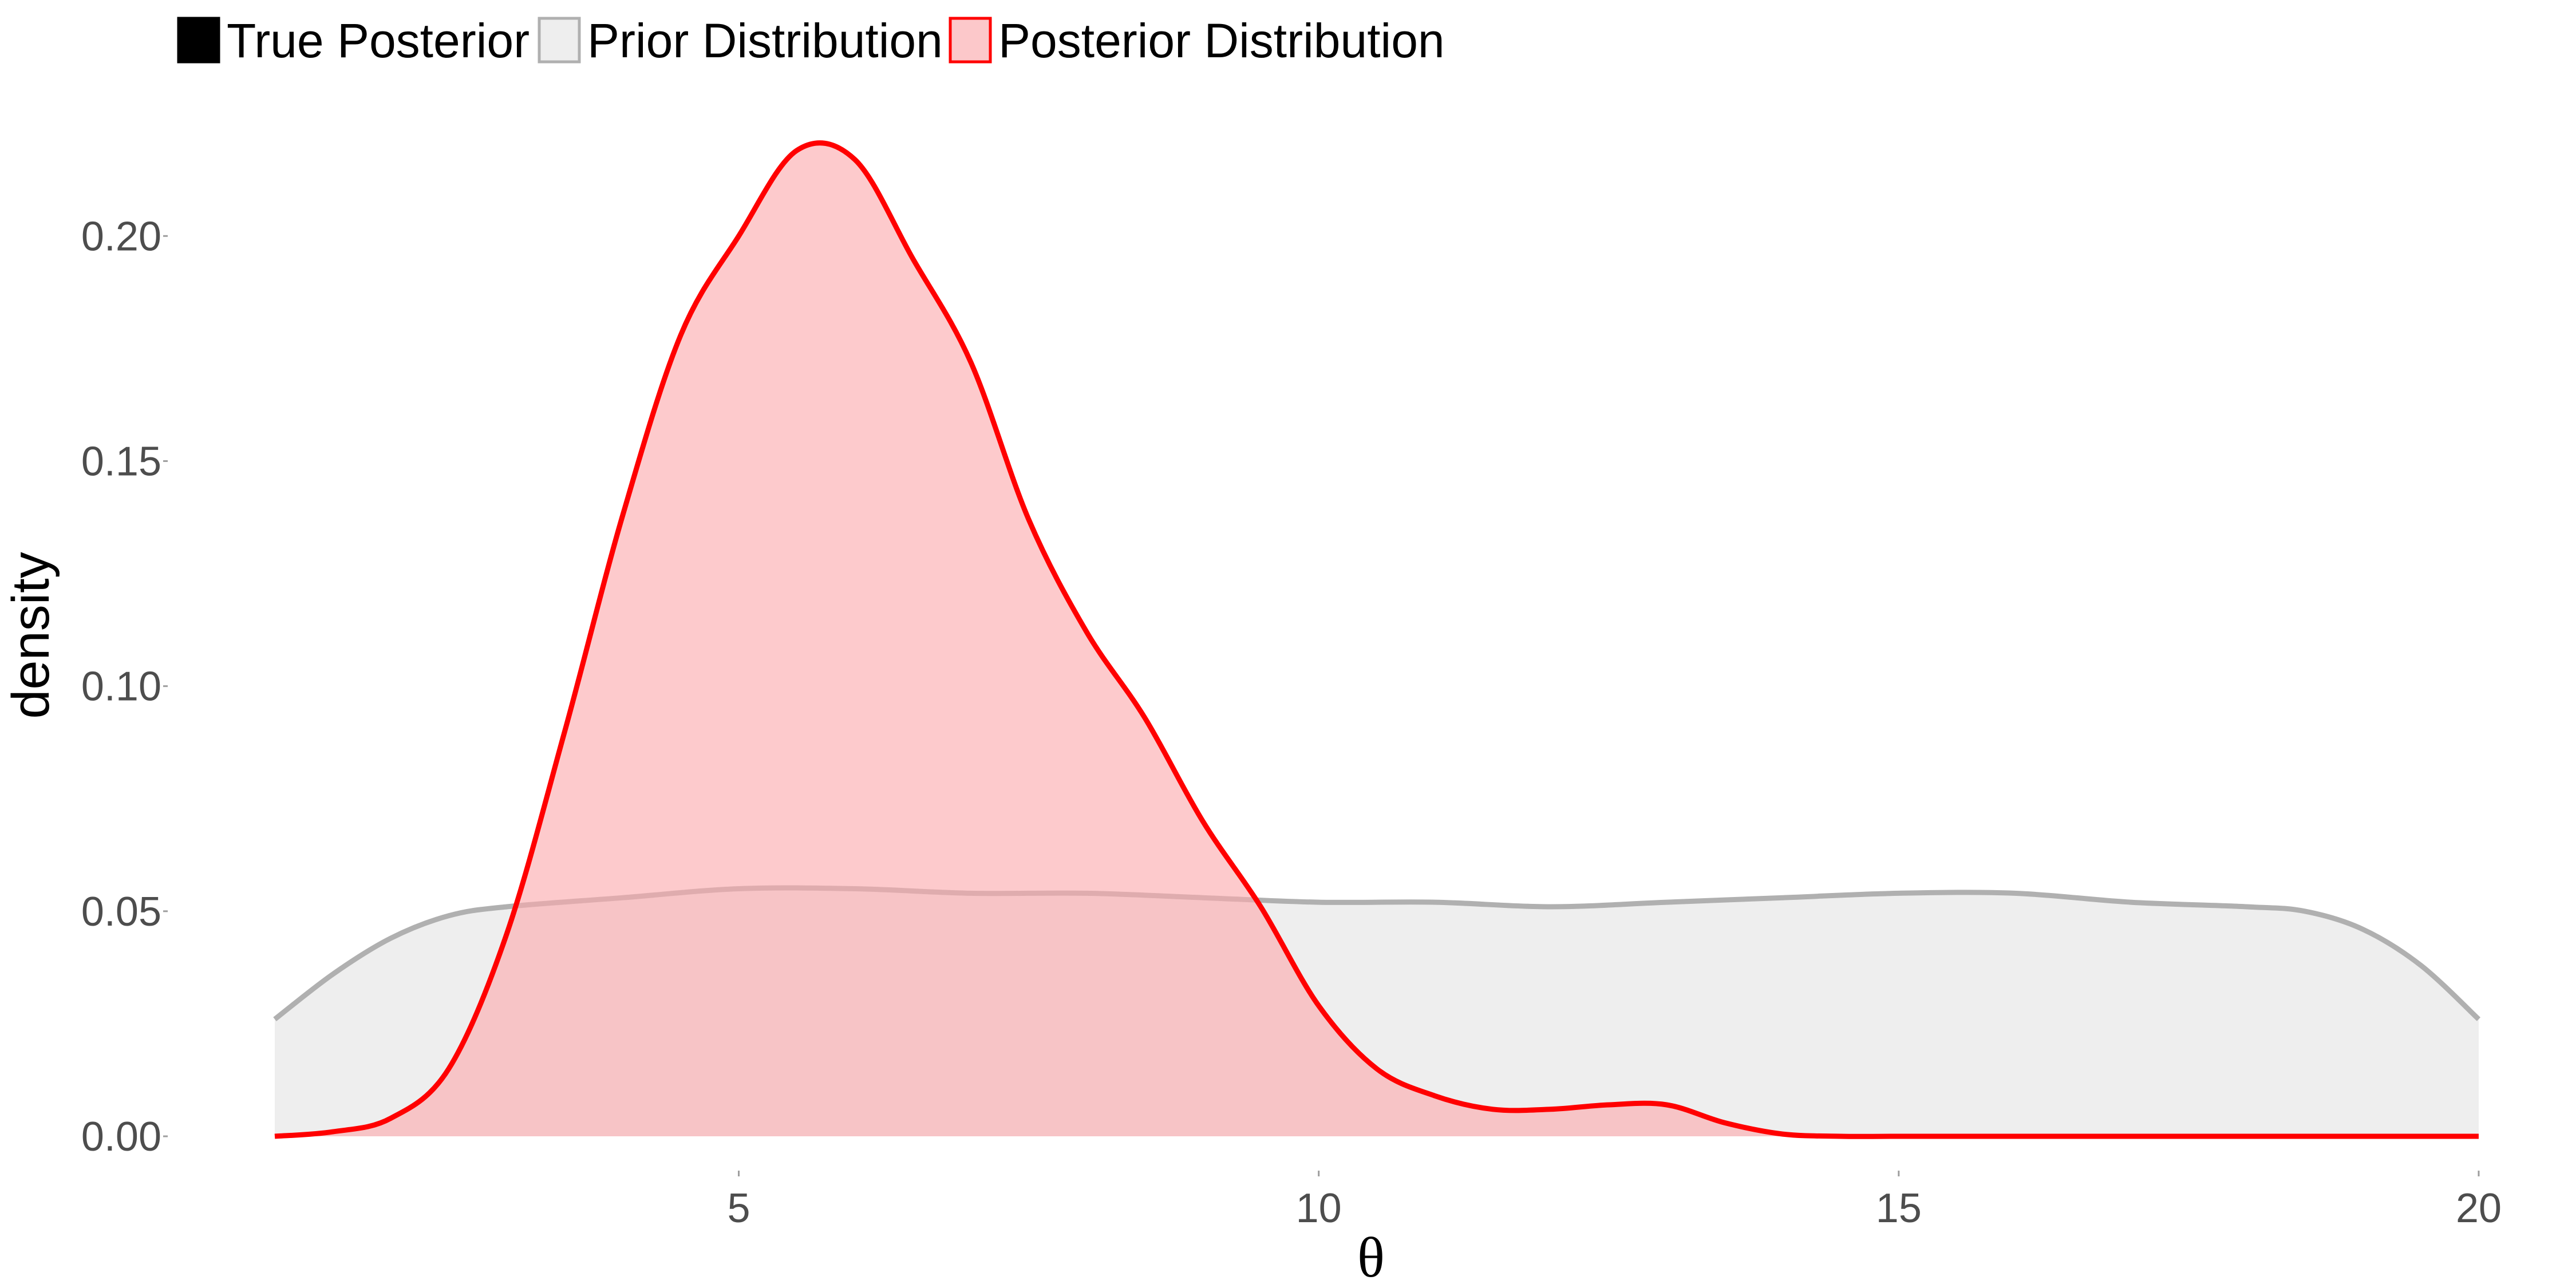  I want to click on y-tick-label: 0.15, so click(121, 461).